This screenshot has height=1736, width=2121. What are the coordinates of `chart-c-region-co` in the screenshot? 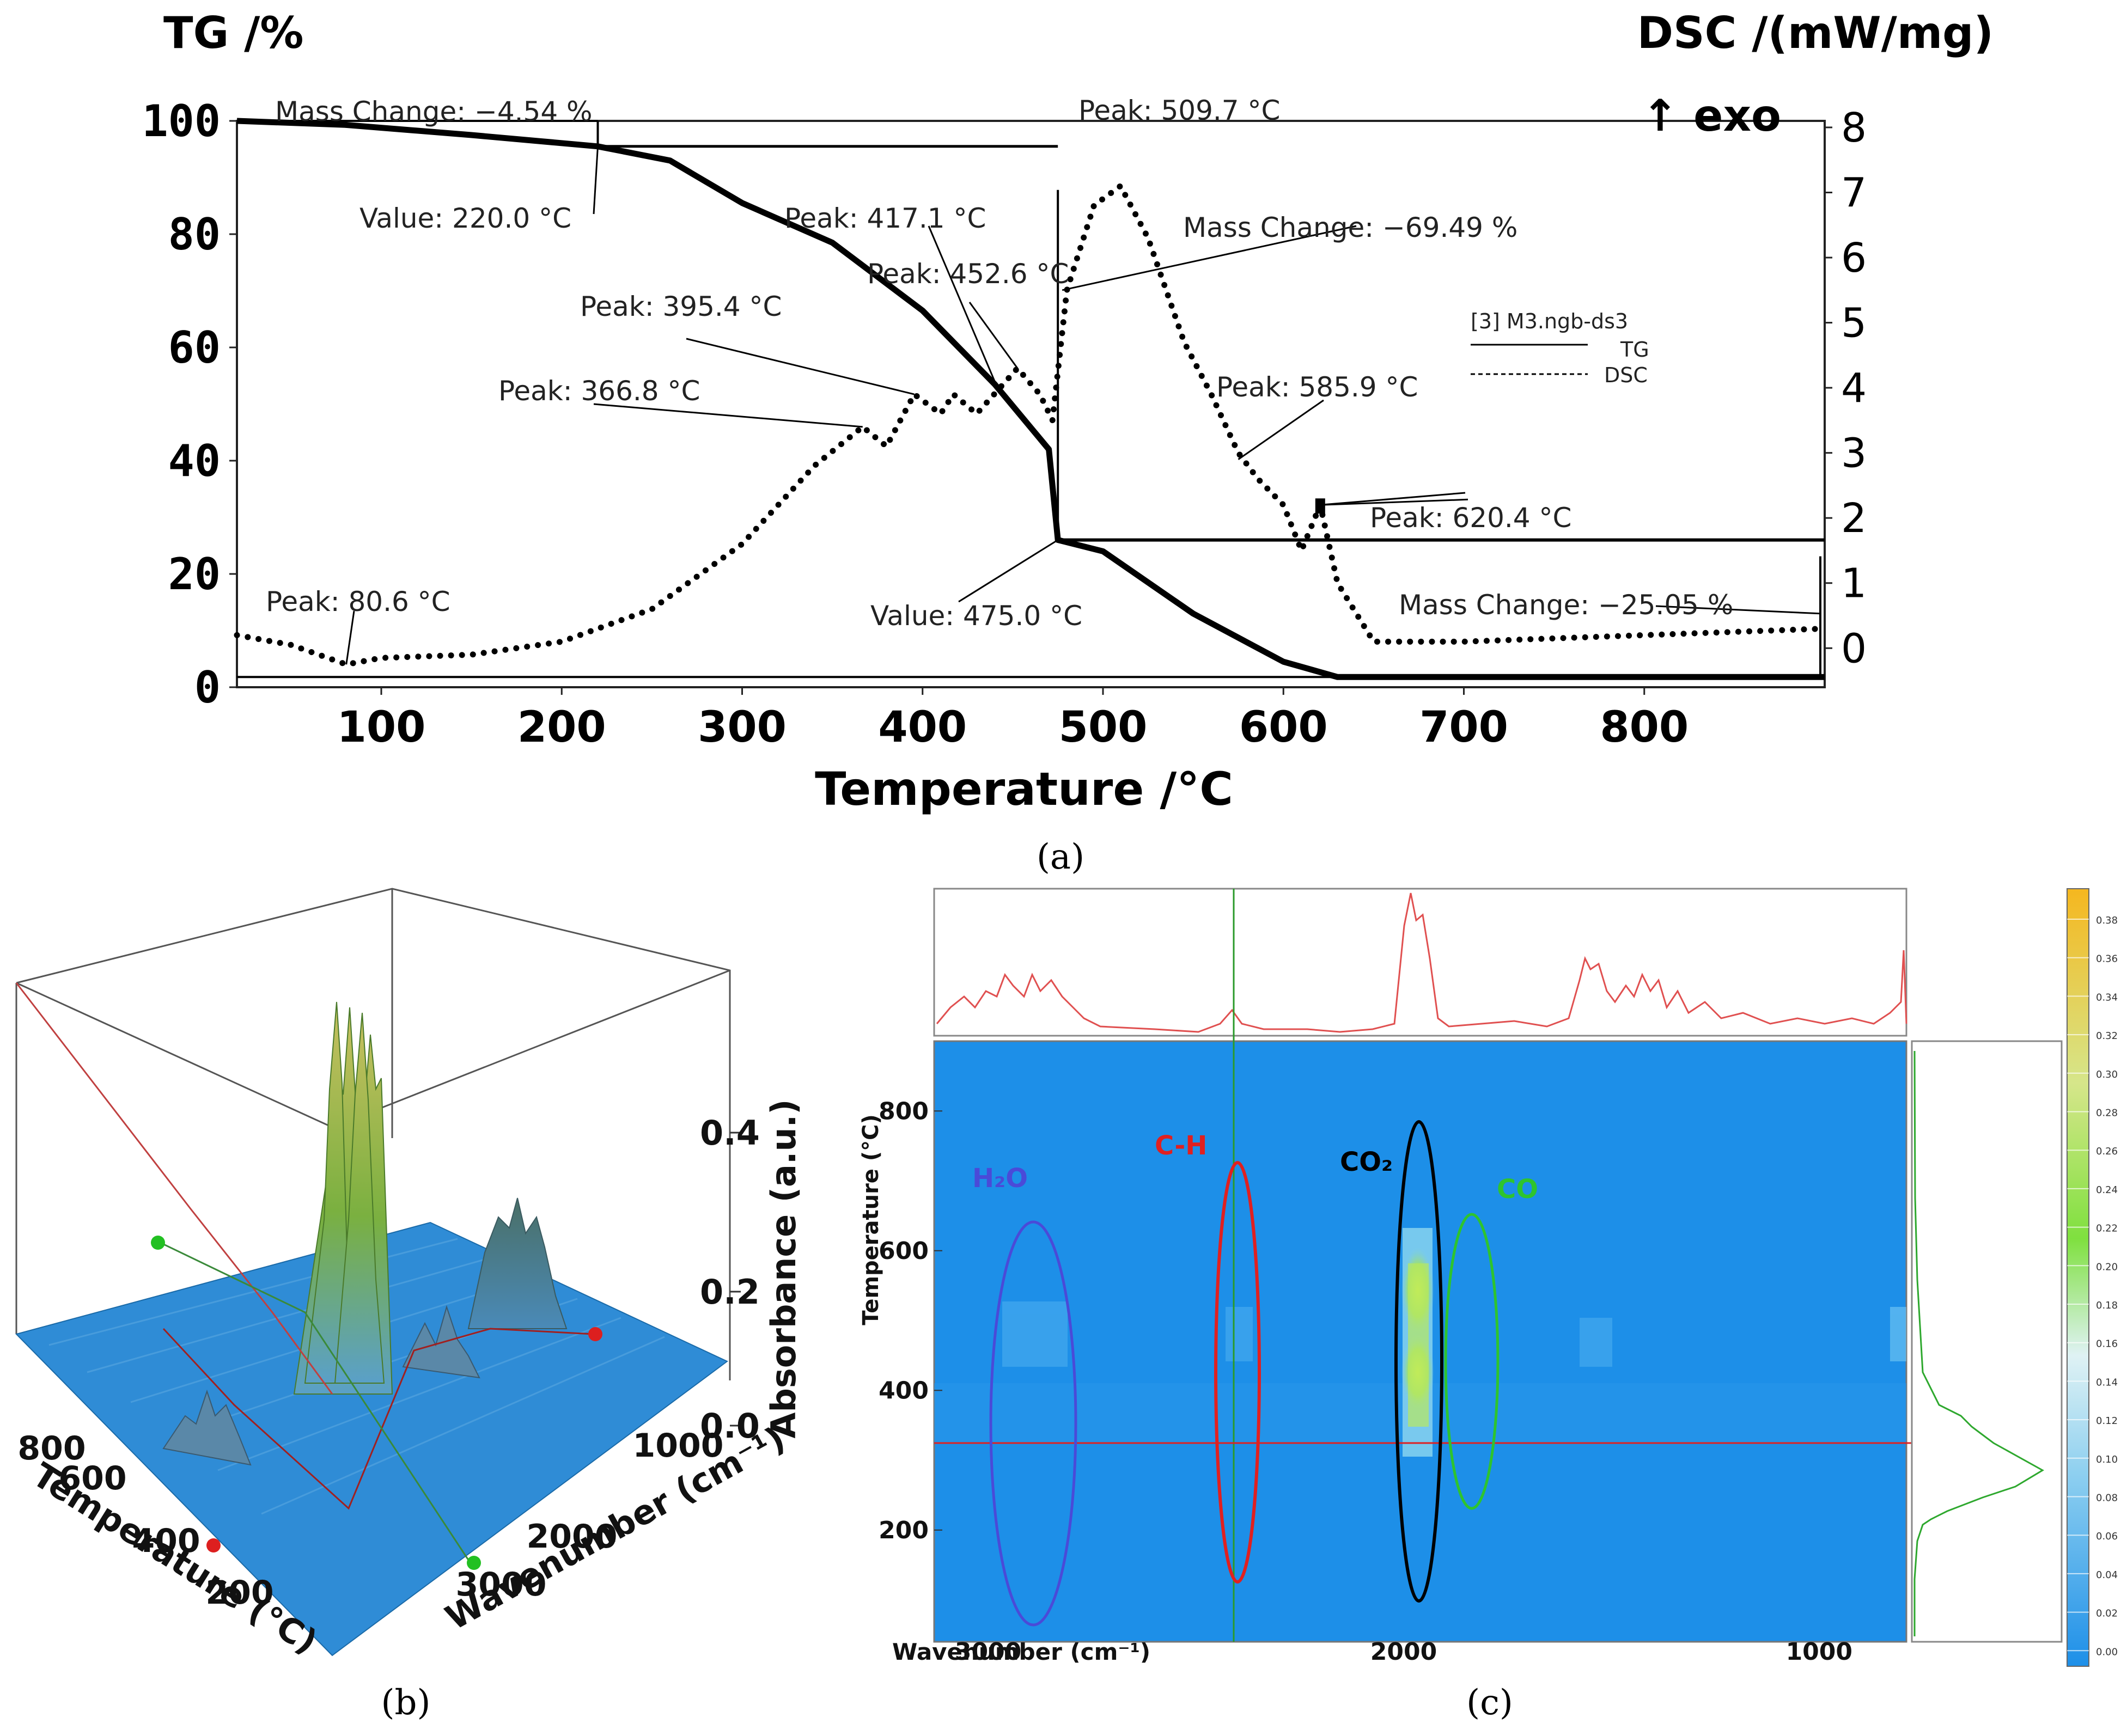 It's located at (1472, 1362).